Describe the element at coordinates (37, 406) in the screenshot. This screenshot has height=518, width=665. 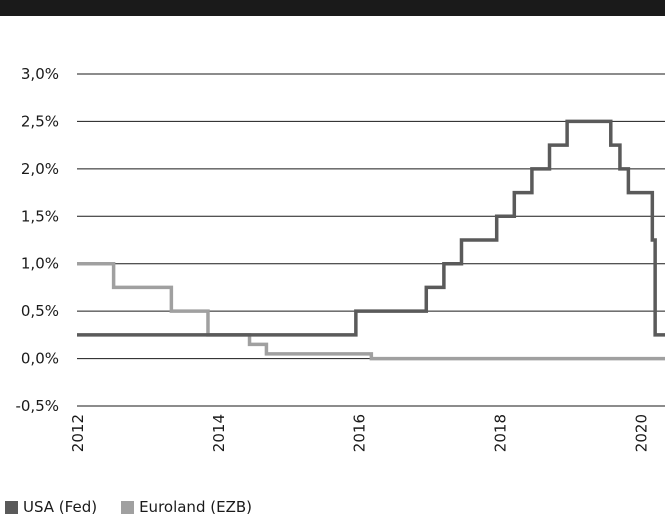
I see `y-tick-label: -0,5%` at that location.